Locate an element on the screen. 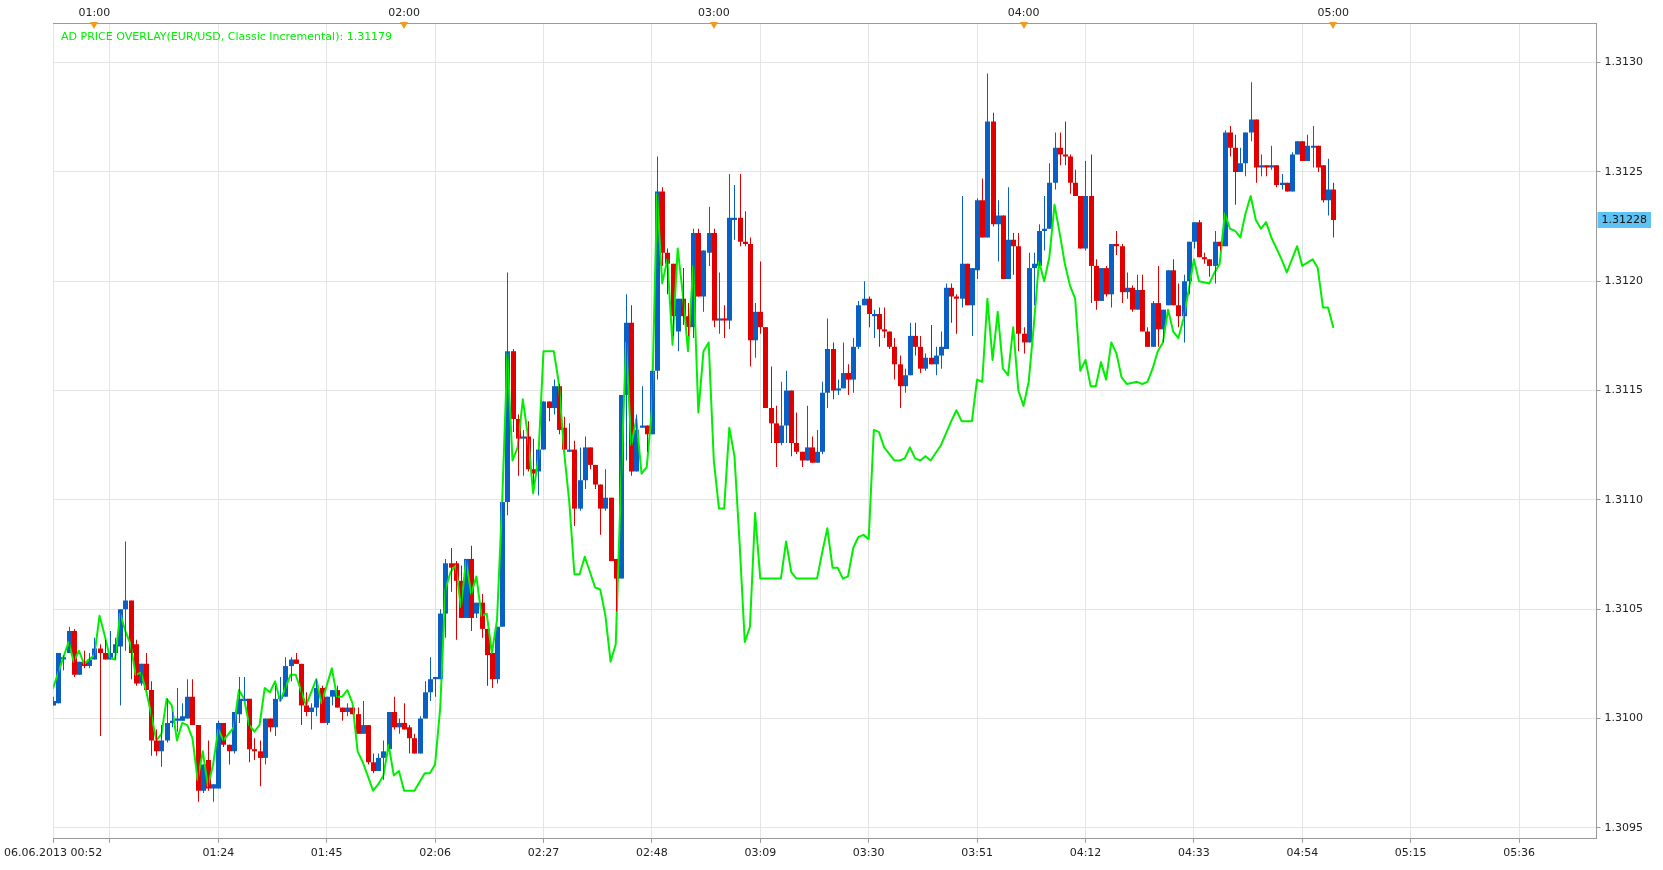 The image size is (1663, 870). y-tick-label: 1.3115 is located at coordinates (1624, 390).